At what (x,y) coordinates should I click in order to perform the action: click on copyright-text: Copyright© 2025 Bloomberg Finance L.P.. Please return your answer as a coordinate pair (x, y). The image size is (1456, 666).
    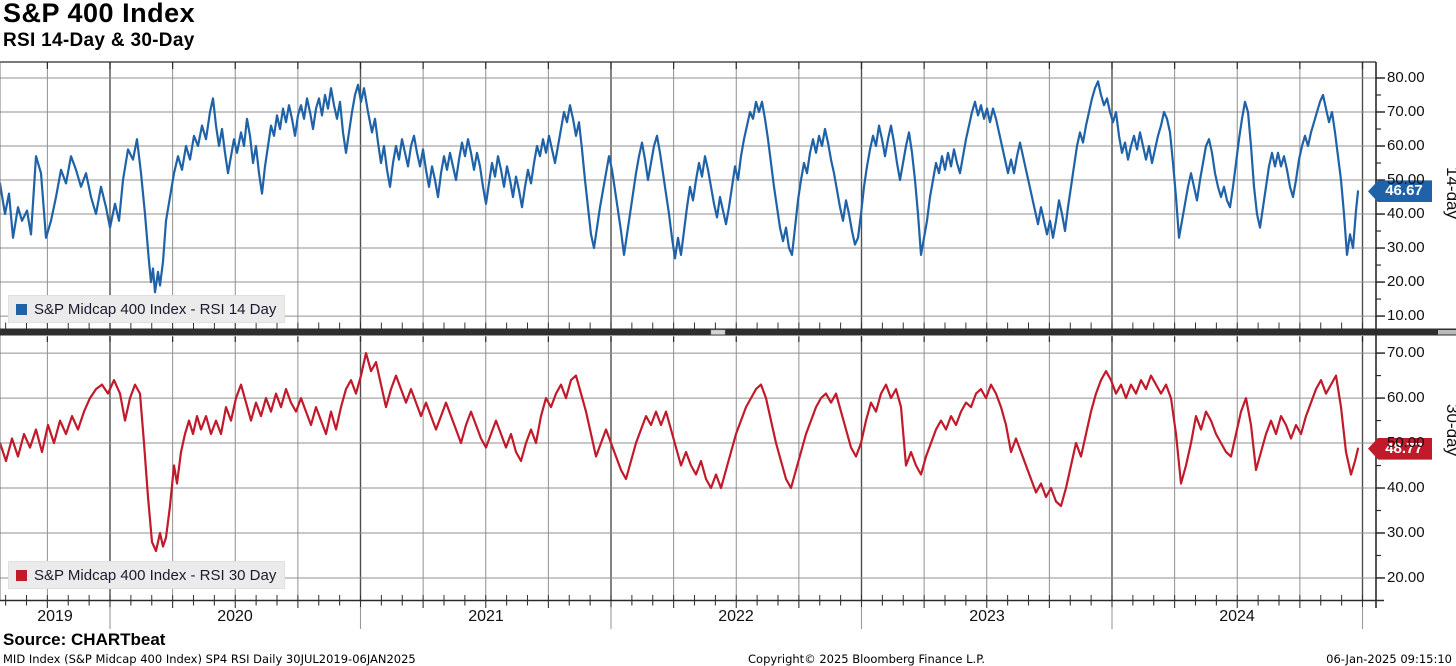
    Looking at the image, I should click on (866, 659).